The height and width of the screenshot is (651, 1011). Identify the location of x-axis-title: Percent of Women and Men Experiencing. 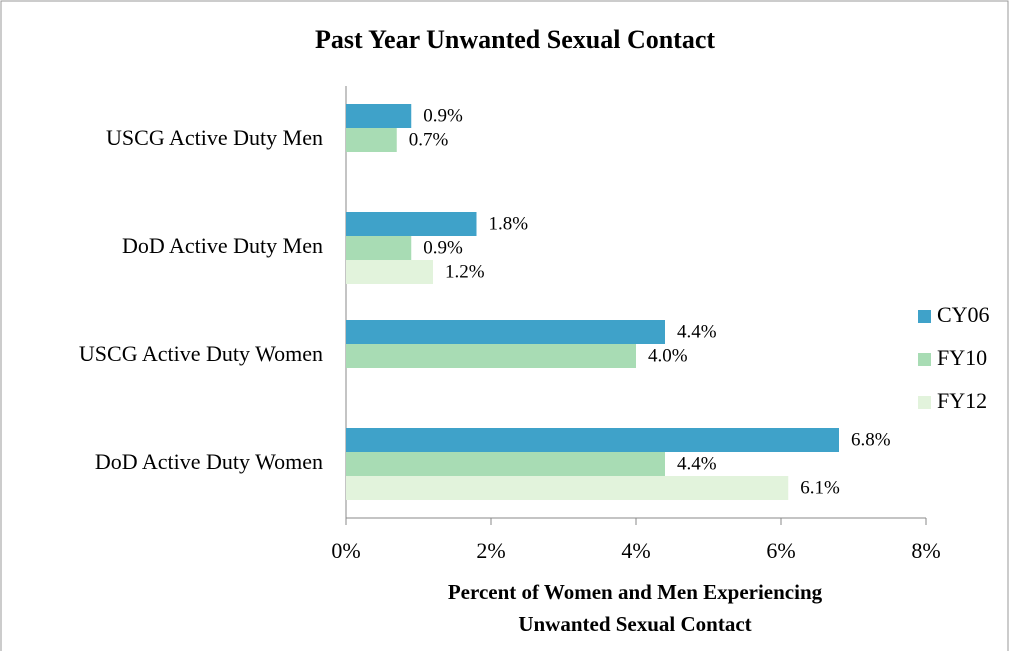
(635, 592).